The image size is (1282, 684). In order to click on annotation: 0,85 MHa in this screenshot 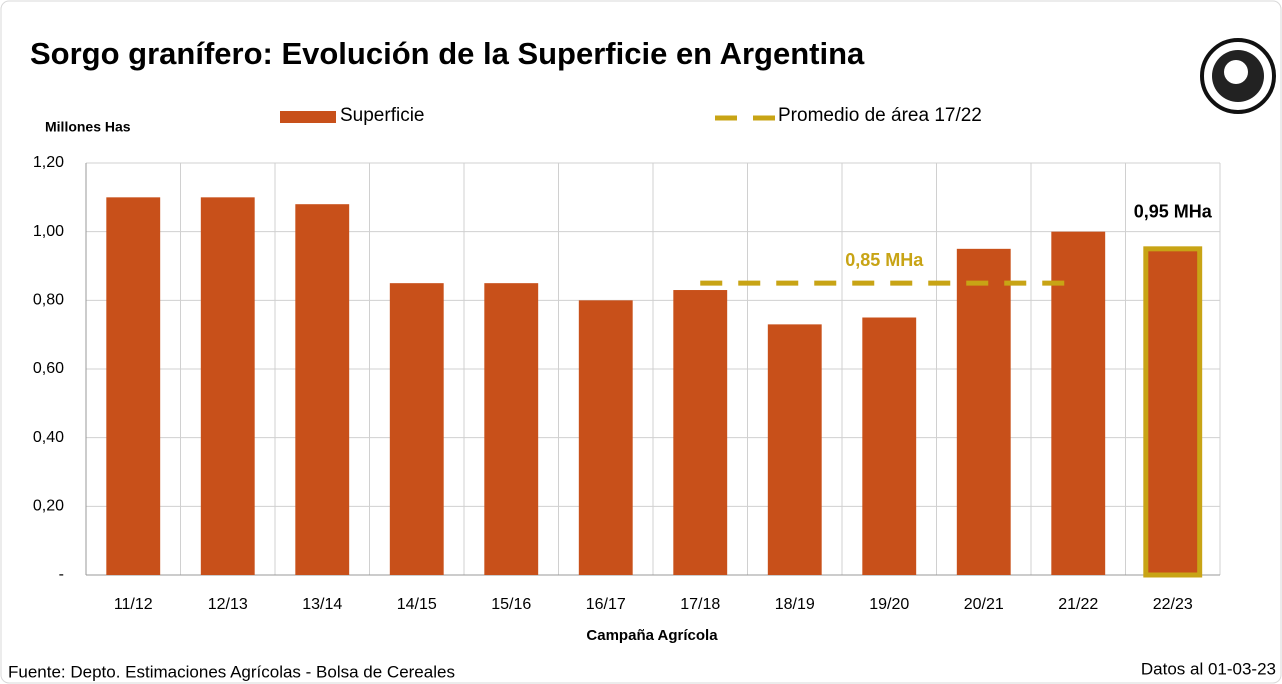, I will do `click(884, 260)`.